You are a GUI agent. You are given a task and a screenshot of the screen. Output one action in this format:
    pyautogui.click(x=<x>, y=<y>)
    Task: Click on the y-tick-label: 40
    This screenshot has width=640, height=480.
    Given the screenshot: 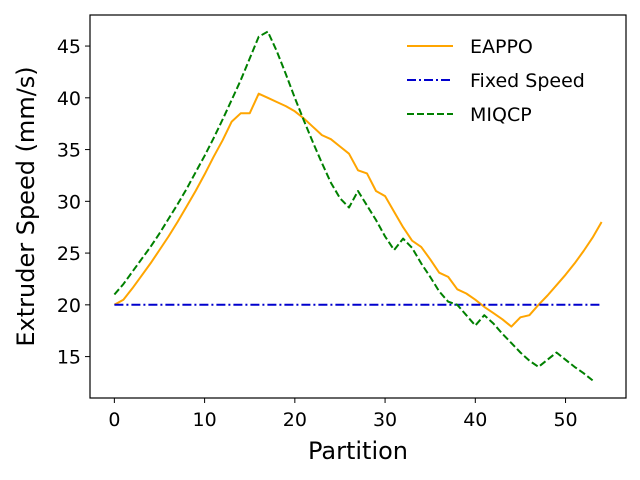 What is the action you would take?
    pyautogui.click(x=69, y=99)
    